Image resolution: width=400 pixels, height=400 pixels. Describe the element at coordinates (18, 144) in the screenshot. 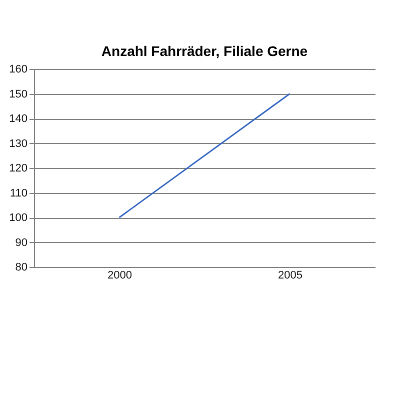

I see `y-tick-label: 130` at that location.